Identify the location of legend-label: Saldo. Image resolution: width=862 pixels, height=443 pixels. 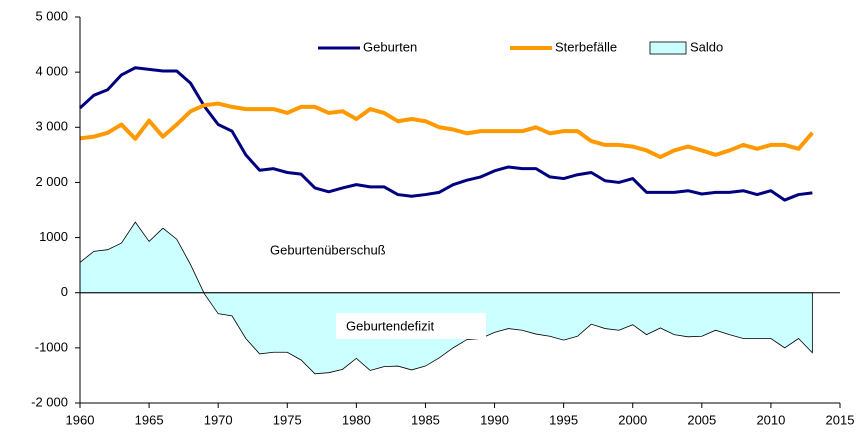
(706, 46).